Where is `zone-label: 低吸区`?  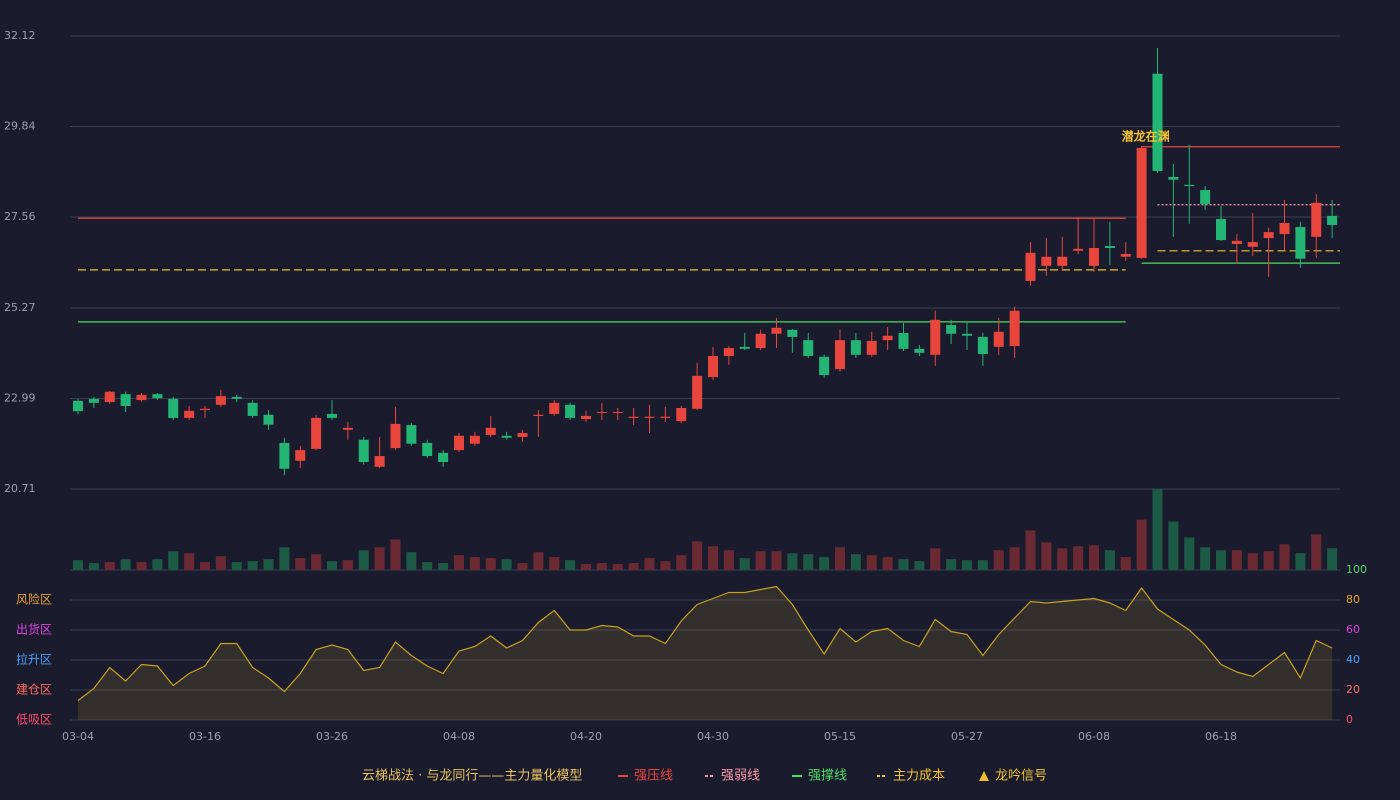 zone-label: 低吸区 is located at coordinates (34, 720).